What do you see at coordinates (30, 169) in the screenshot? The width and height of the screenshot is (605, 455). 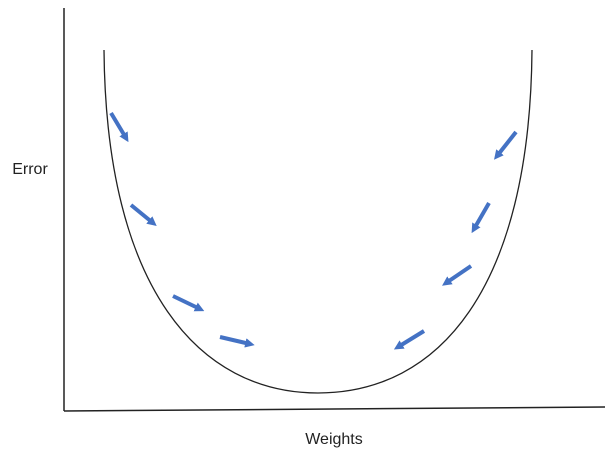 I see `y-axis-label: Error` at bounding box center [30, 169].